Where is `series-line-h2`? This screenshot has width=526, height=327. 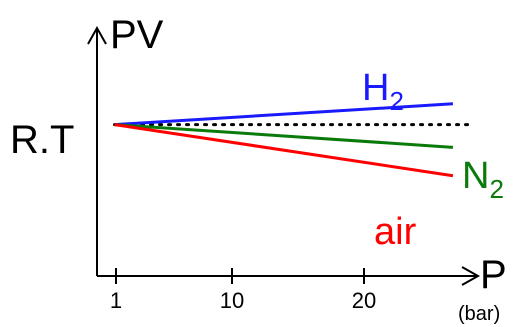 series-line-h2 is located at coordinates (284, 114).